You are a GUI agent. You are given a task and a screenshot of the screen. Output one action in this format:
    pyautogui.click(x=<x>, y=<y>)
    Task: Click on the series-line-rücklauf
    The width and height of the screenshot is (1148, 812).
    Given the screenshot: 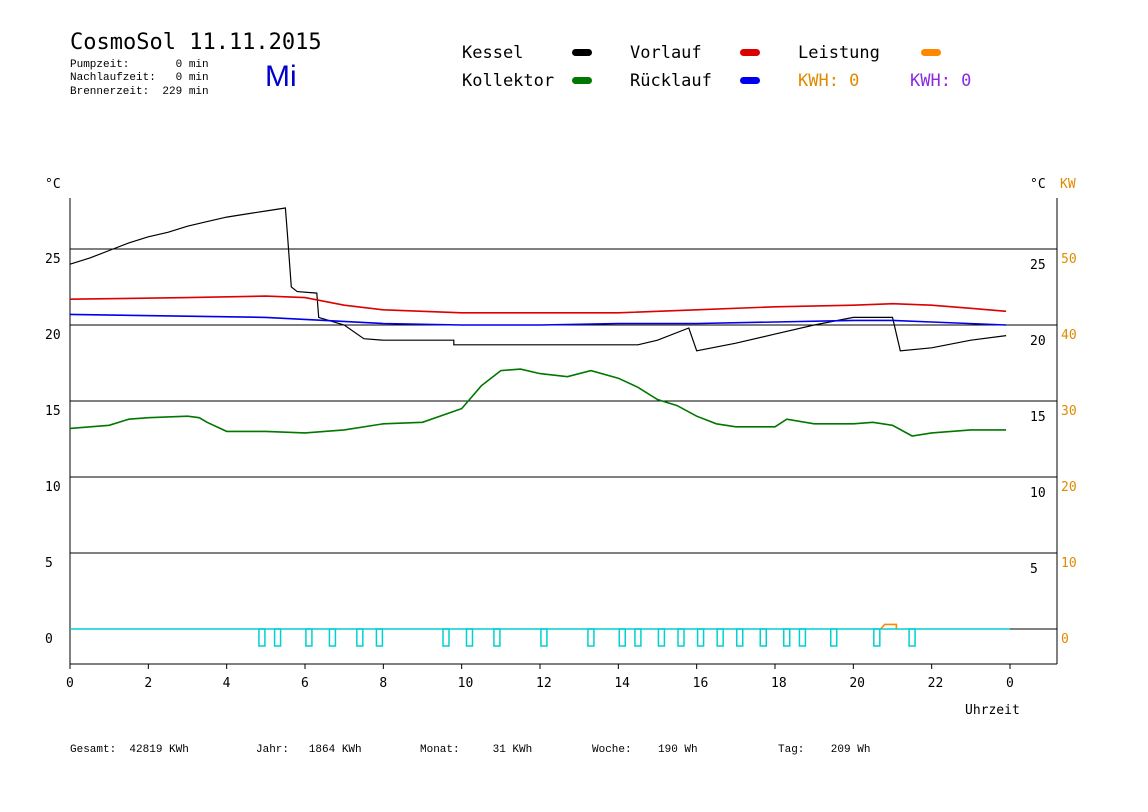 What is the action you would take?
    pyautogui.click(x=538, y=319)
    